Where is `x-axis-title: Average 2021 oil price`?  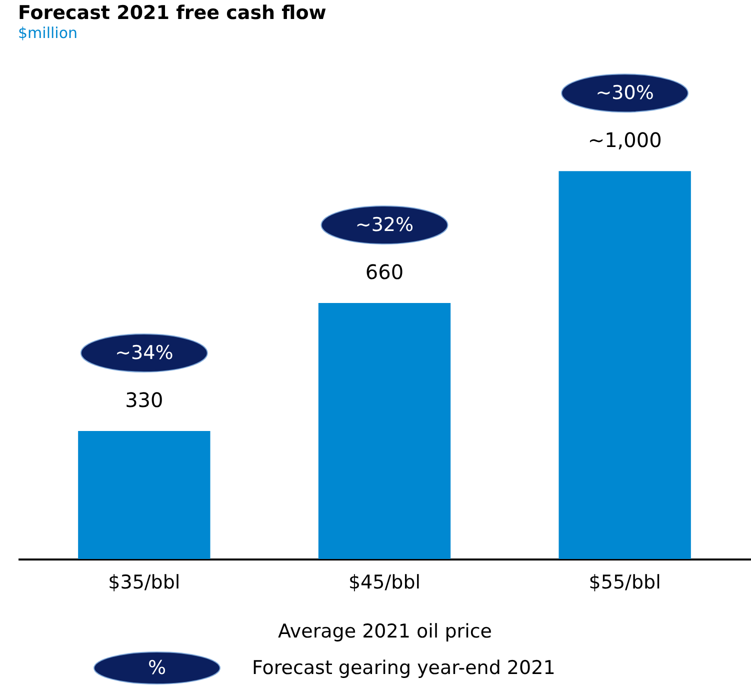
x-axis-title: Average 2021 oil price is located at coordinates (385, 631).